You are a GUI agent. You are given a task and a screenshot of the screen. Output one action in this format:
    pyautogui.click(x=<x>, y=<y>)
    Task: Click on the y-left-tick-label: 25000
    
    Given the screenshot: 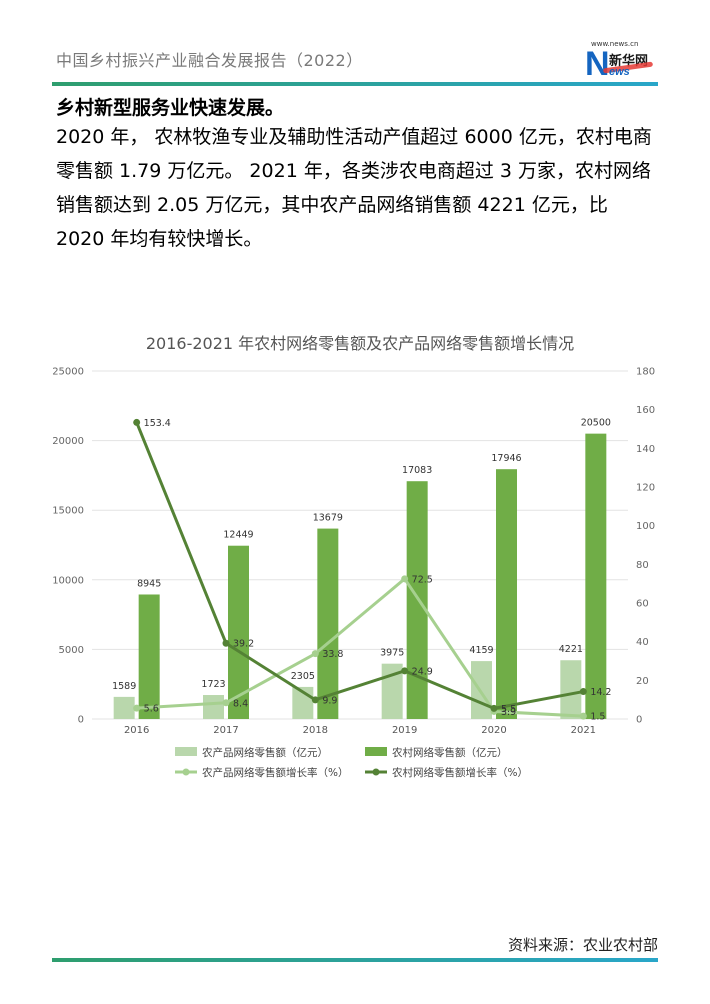 What is the action you would take?
    pyautogui.click(x=68, y=372)
    